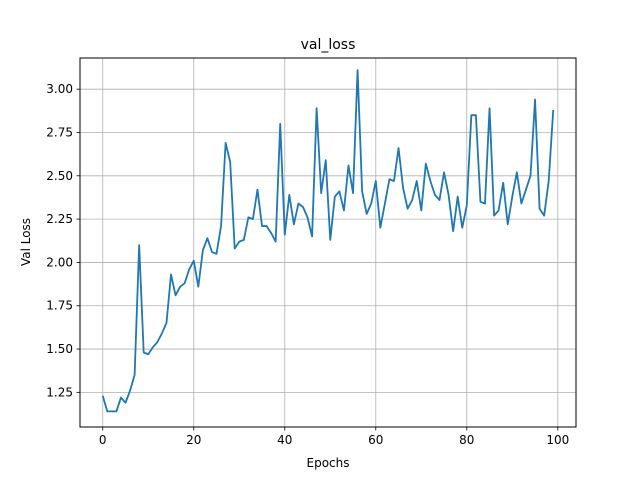  What do you see at coordinates (328, 463) in the screenshot?
I see `x-axis-label: Epochs` at bounding box center [328, 463].